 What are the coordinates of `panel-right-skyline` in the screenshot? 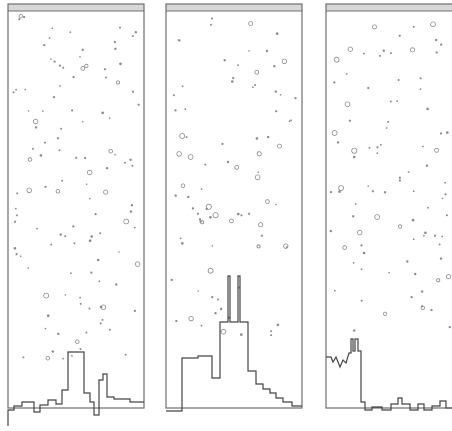 It's located at (389, 374).